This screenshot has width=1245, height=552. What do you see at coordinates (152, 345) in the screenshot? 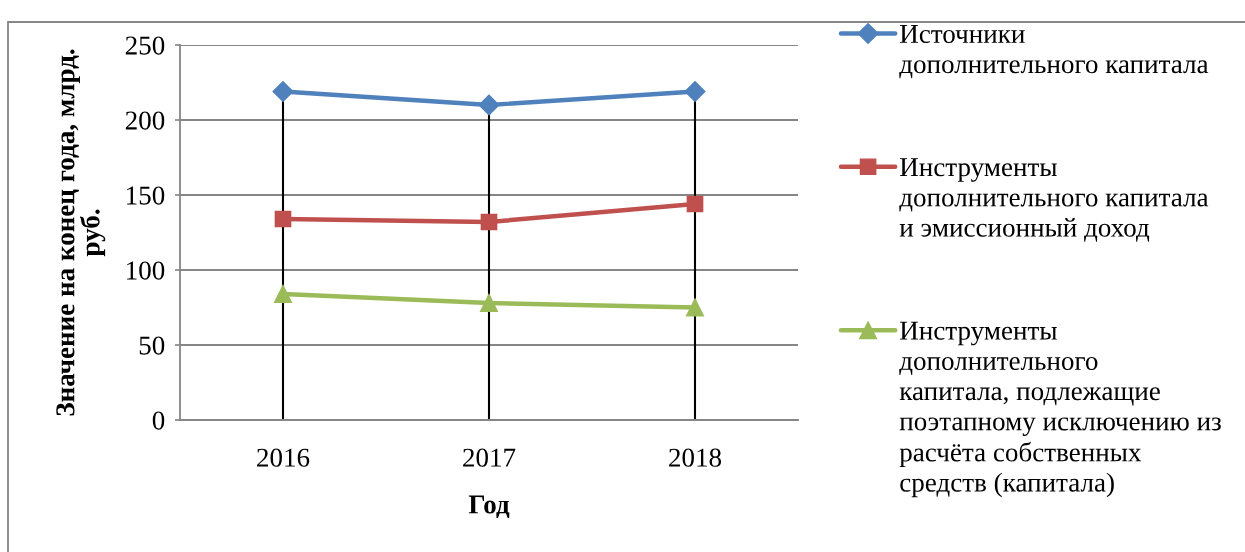
I see `y-tick-label: 50` at bounding box center [152, 345].